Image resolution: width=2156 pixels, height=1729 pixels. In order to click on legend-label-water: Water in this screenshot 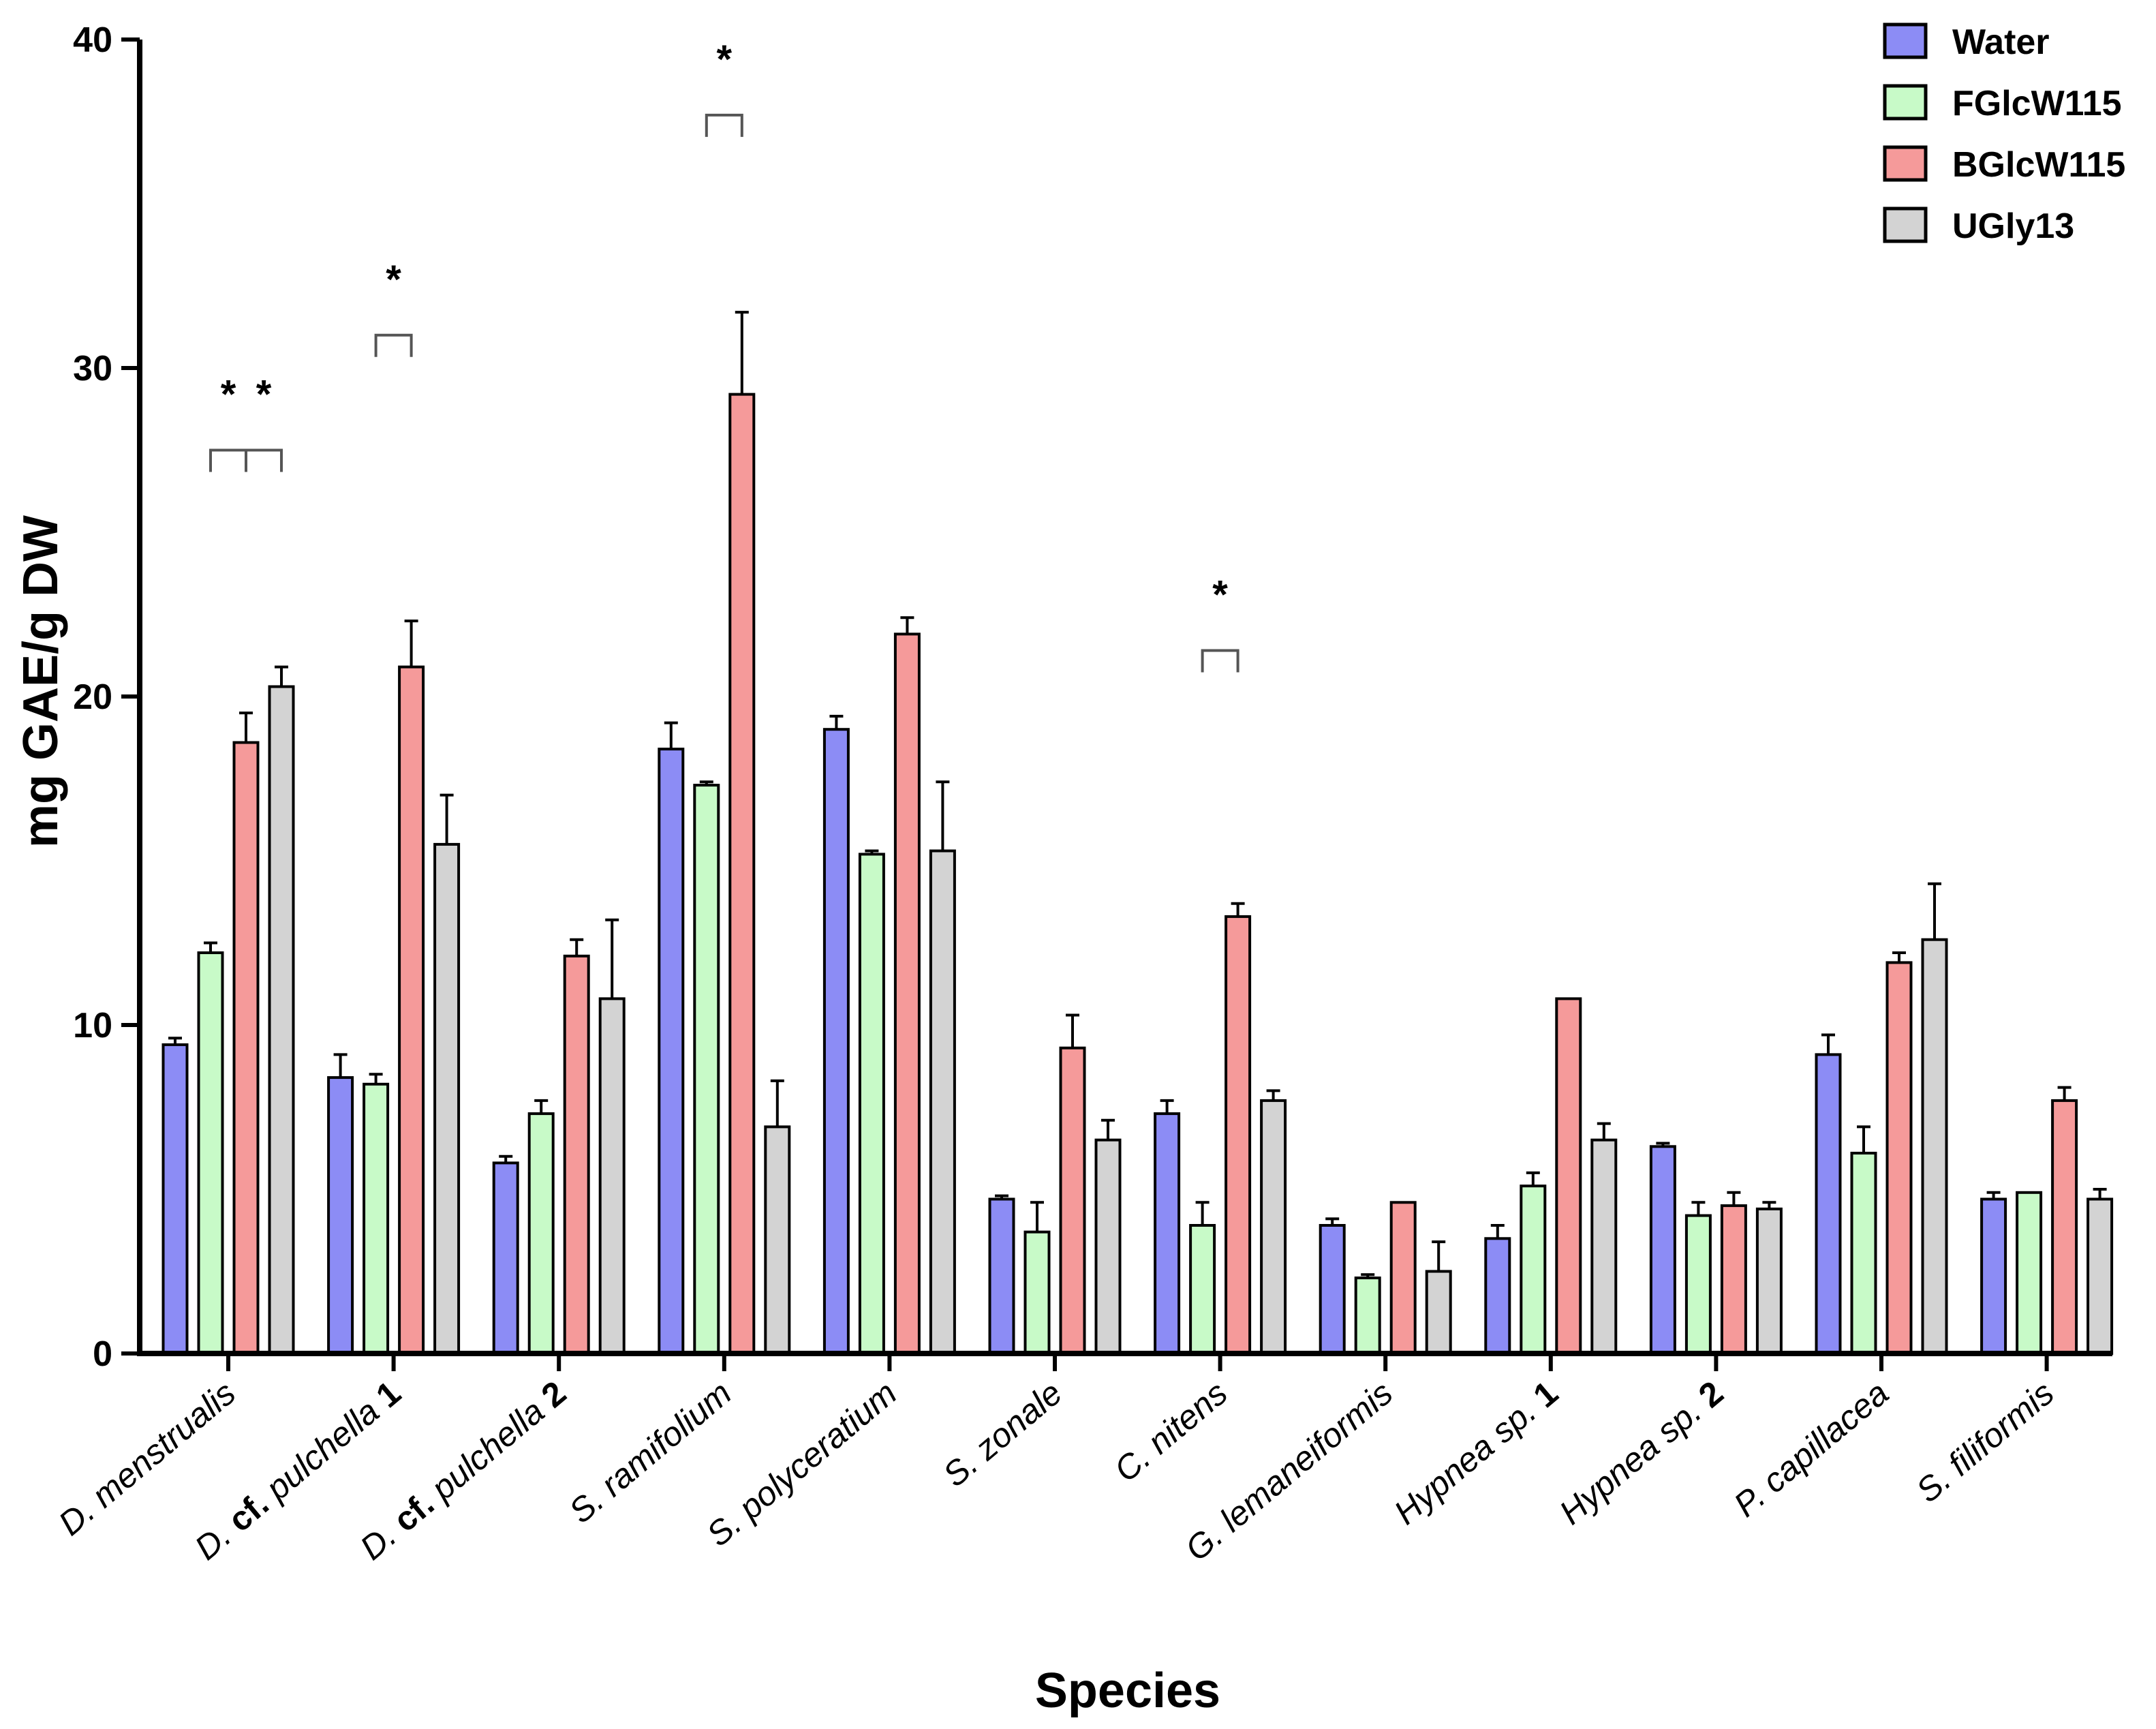, I will do `click(2001, 42)`.